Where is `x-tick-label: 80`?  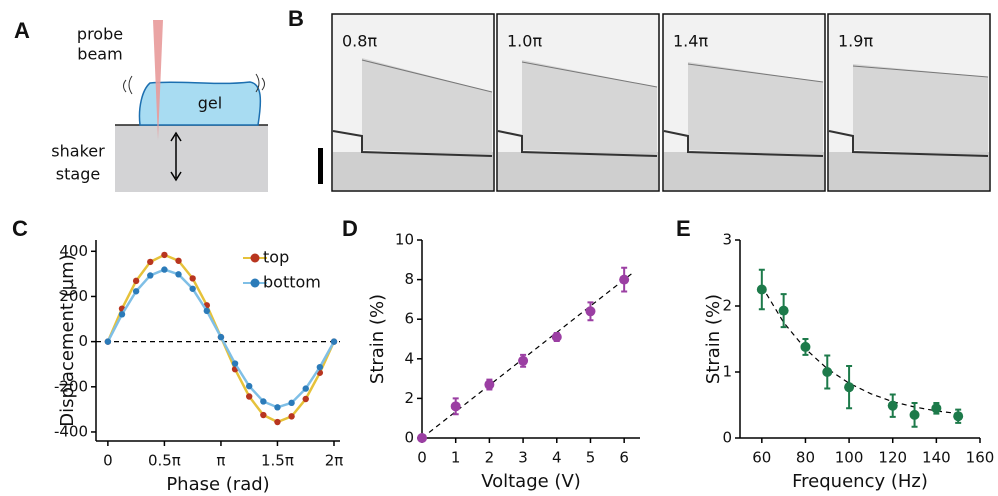
x-tick-label: 80 is located at coordinates (805, 458).